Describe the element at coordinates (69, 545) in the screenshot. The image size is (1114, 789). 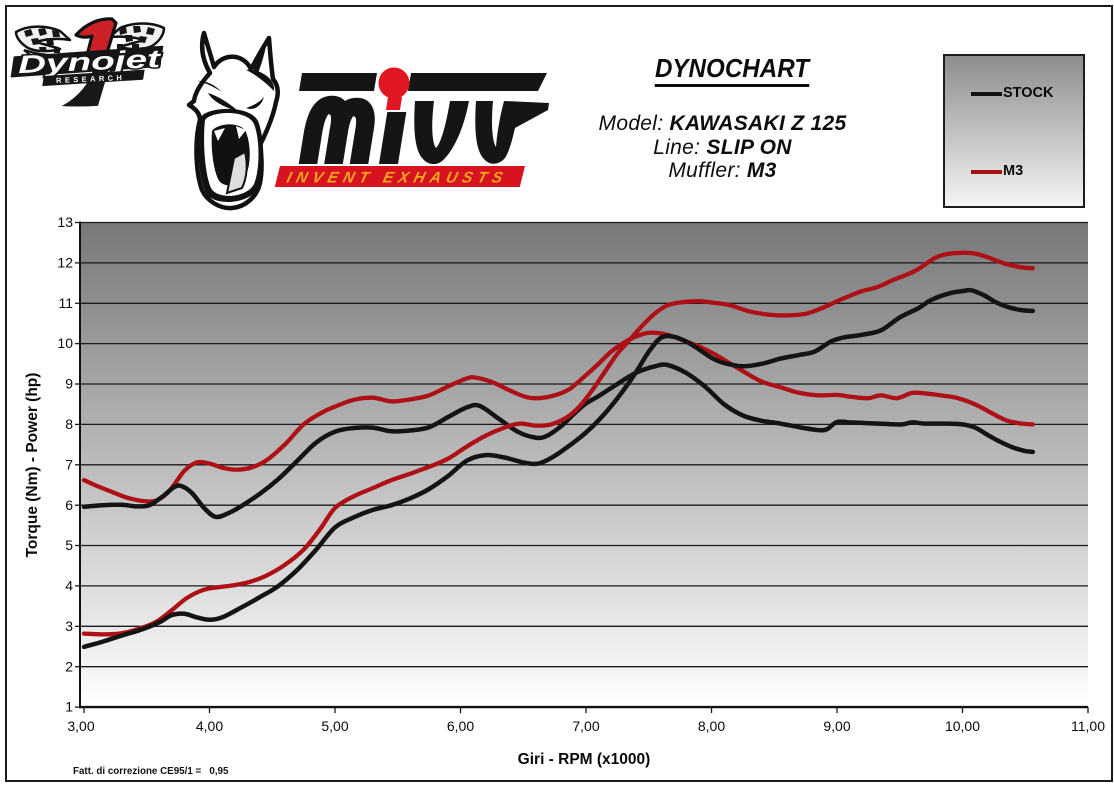
I see `svg-text: 5` at that location.